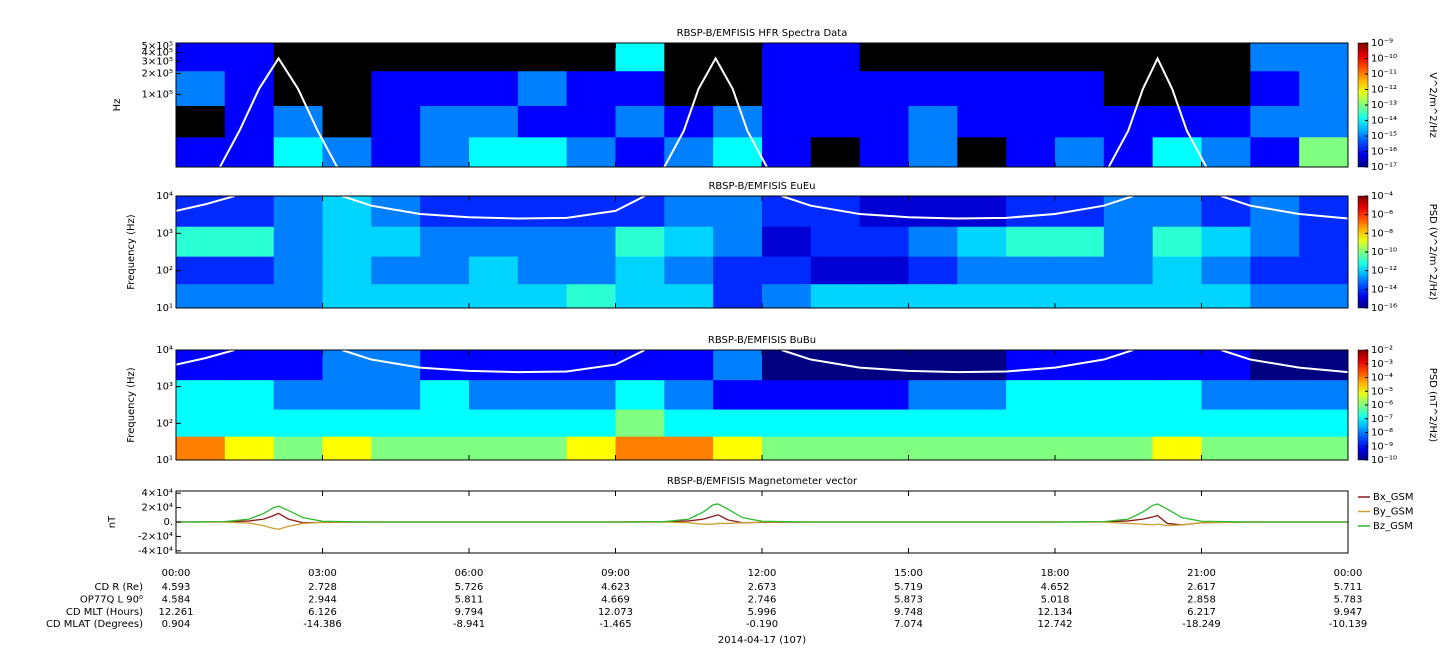  Describe the element at coordinates (762, 208) in the screenshot. I see `overlay-curve` at that location.